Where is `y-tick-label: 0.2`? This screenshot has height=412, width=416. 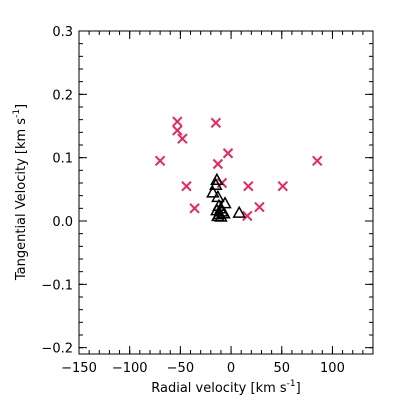 y-tick-label: 0.2 is located at coordinates (62, 95).